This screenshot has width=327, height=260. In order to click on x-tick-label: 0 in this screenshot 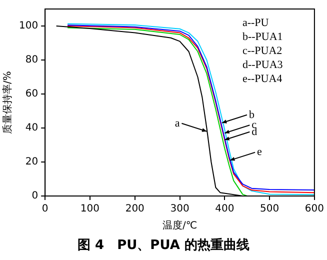, I will do `click(45, 209)`.